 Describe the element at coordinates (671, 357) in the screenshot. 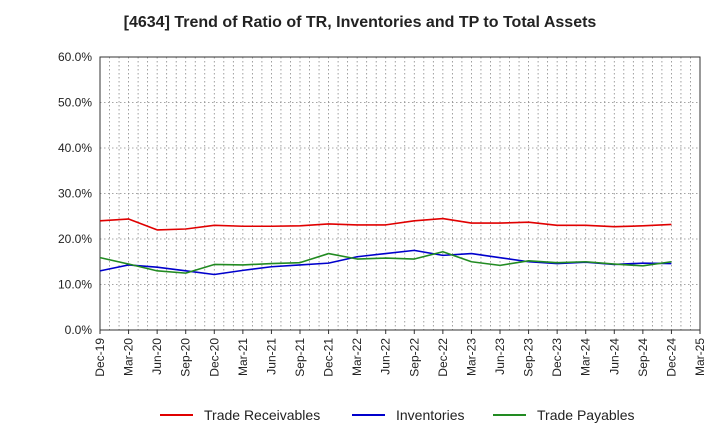

I see `x-tick-label: Dec-24` at that location.